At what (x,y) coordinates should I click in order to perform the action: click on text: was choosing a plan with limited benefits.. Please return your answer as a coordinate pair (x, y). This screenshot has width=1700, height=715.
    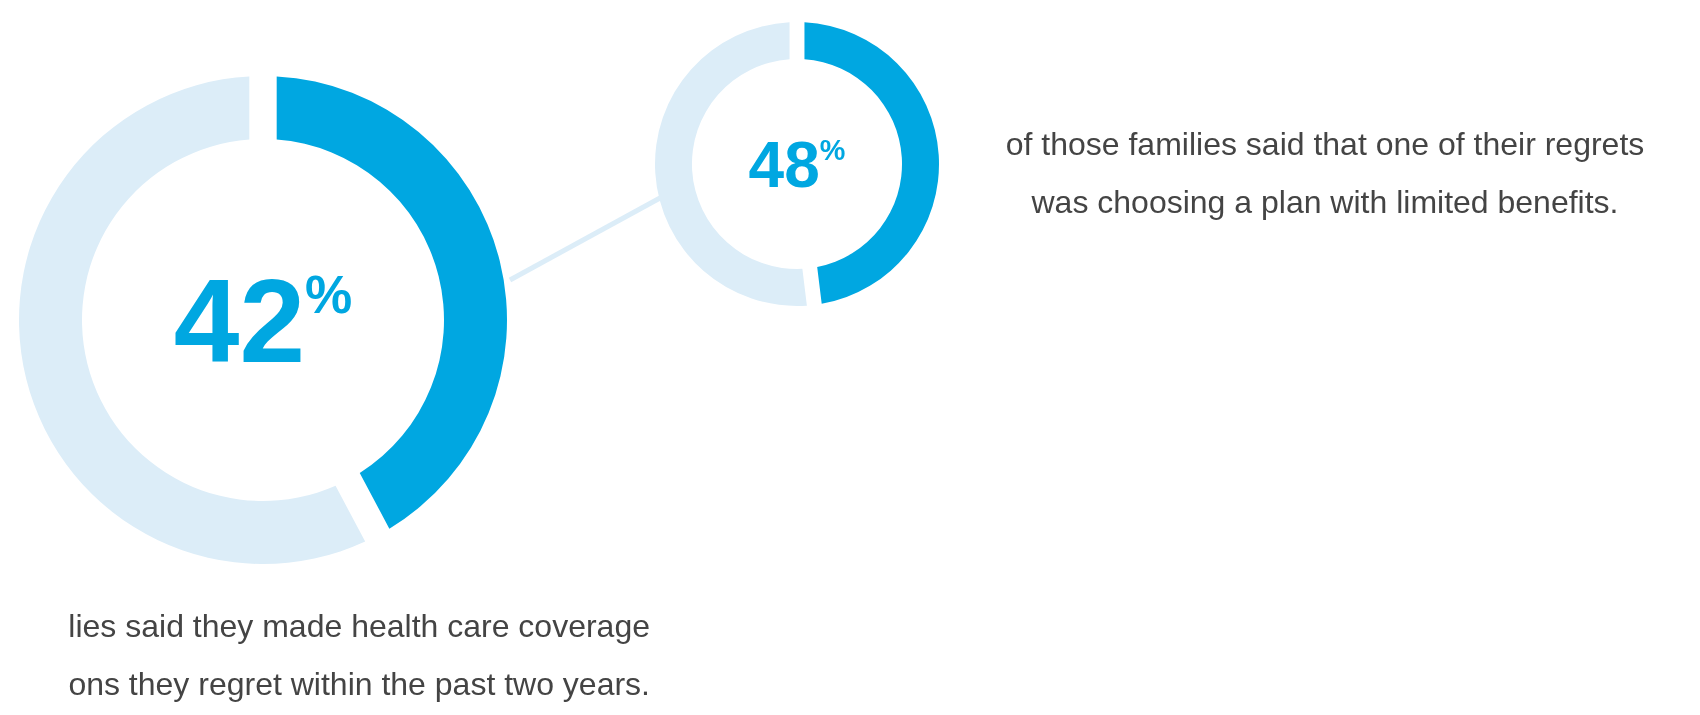
    Looking at the image, I should click on (1324, 202).